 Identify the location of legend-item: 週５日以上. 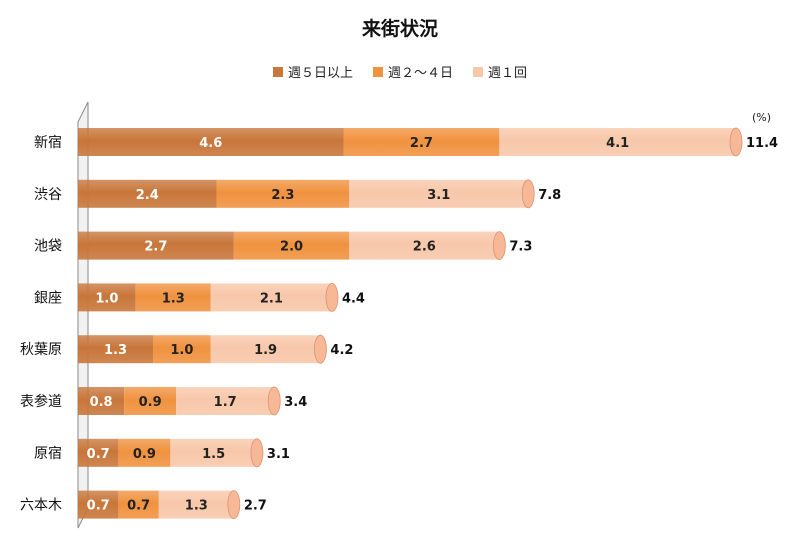
(312, 71).